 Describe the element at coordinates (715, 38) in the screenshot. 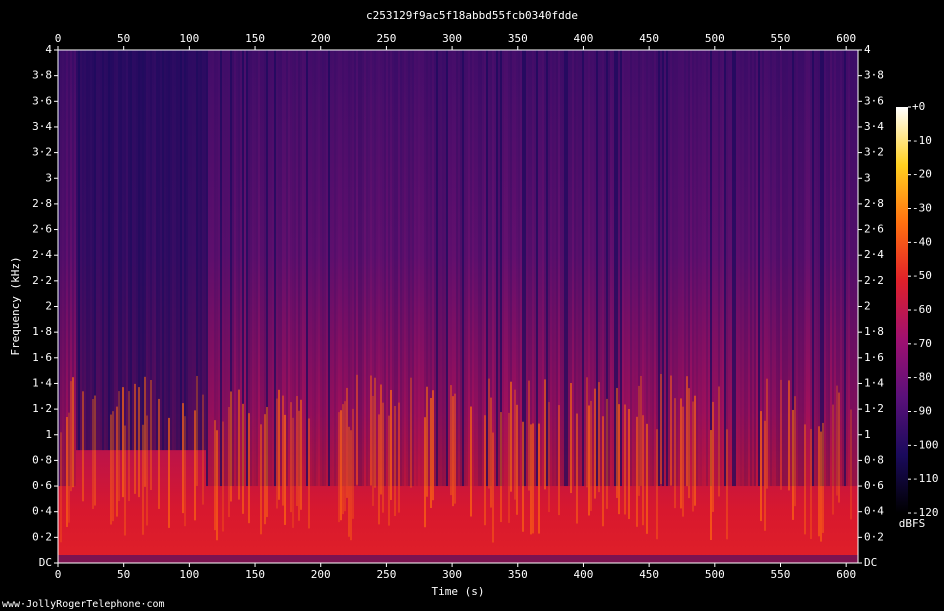

I see `x-tick-label: 500` at that location.